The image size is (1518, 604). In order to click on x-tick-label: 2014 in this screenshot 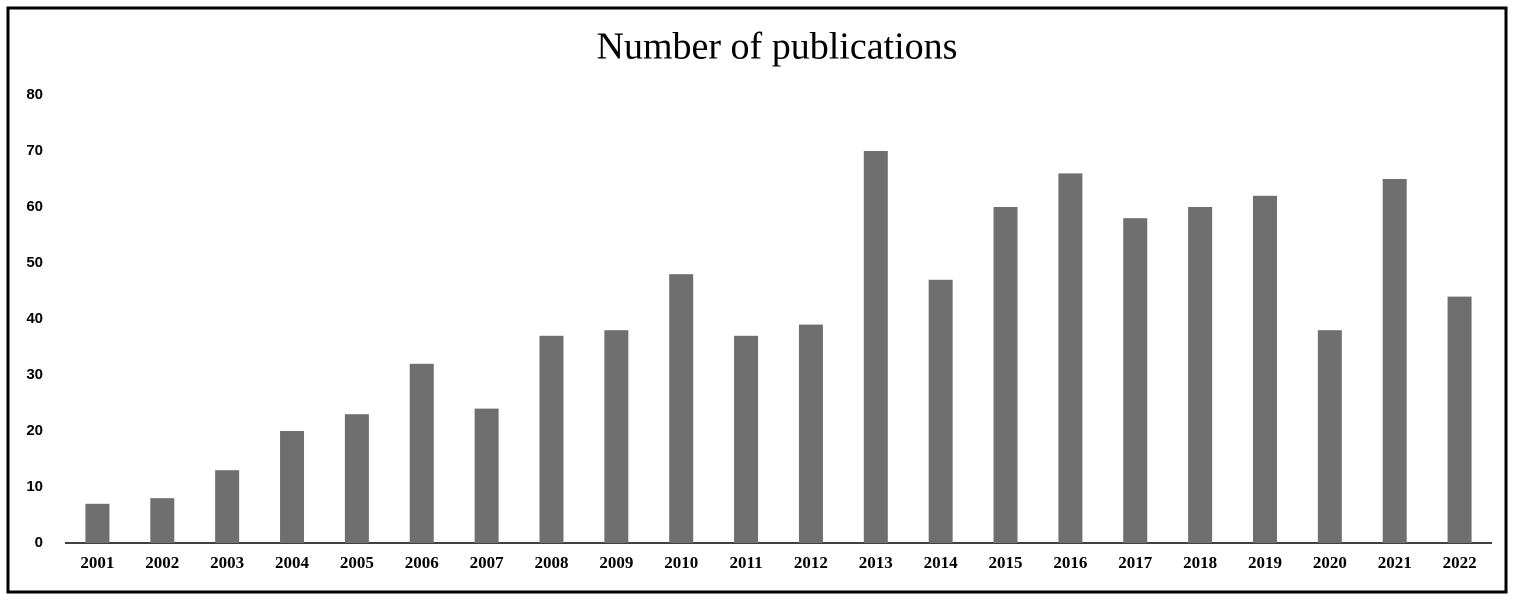, I will do `click(941, 562)`.